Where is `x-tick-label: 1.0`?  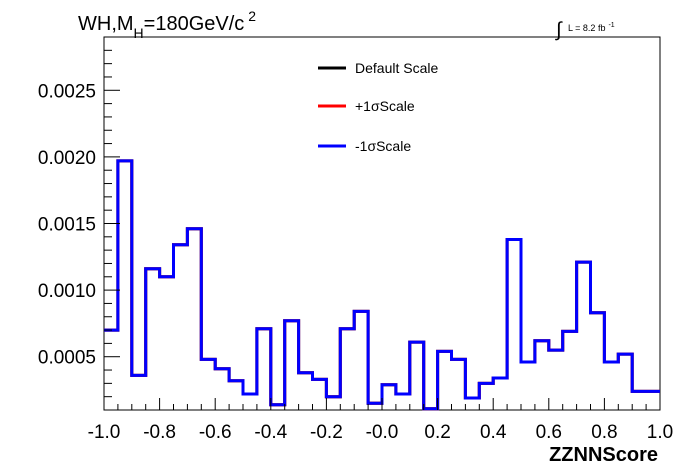
x-tick-label: 1.0 is located at coordinates (660, 432).